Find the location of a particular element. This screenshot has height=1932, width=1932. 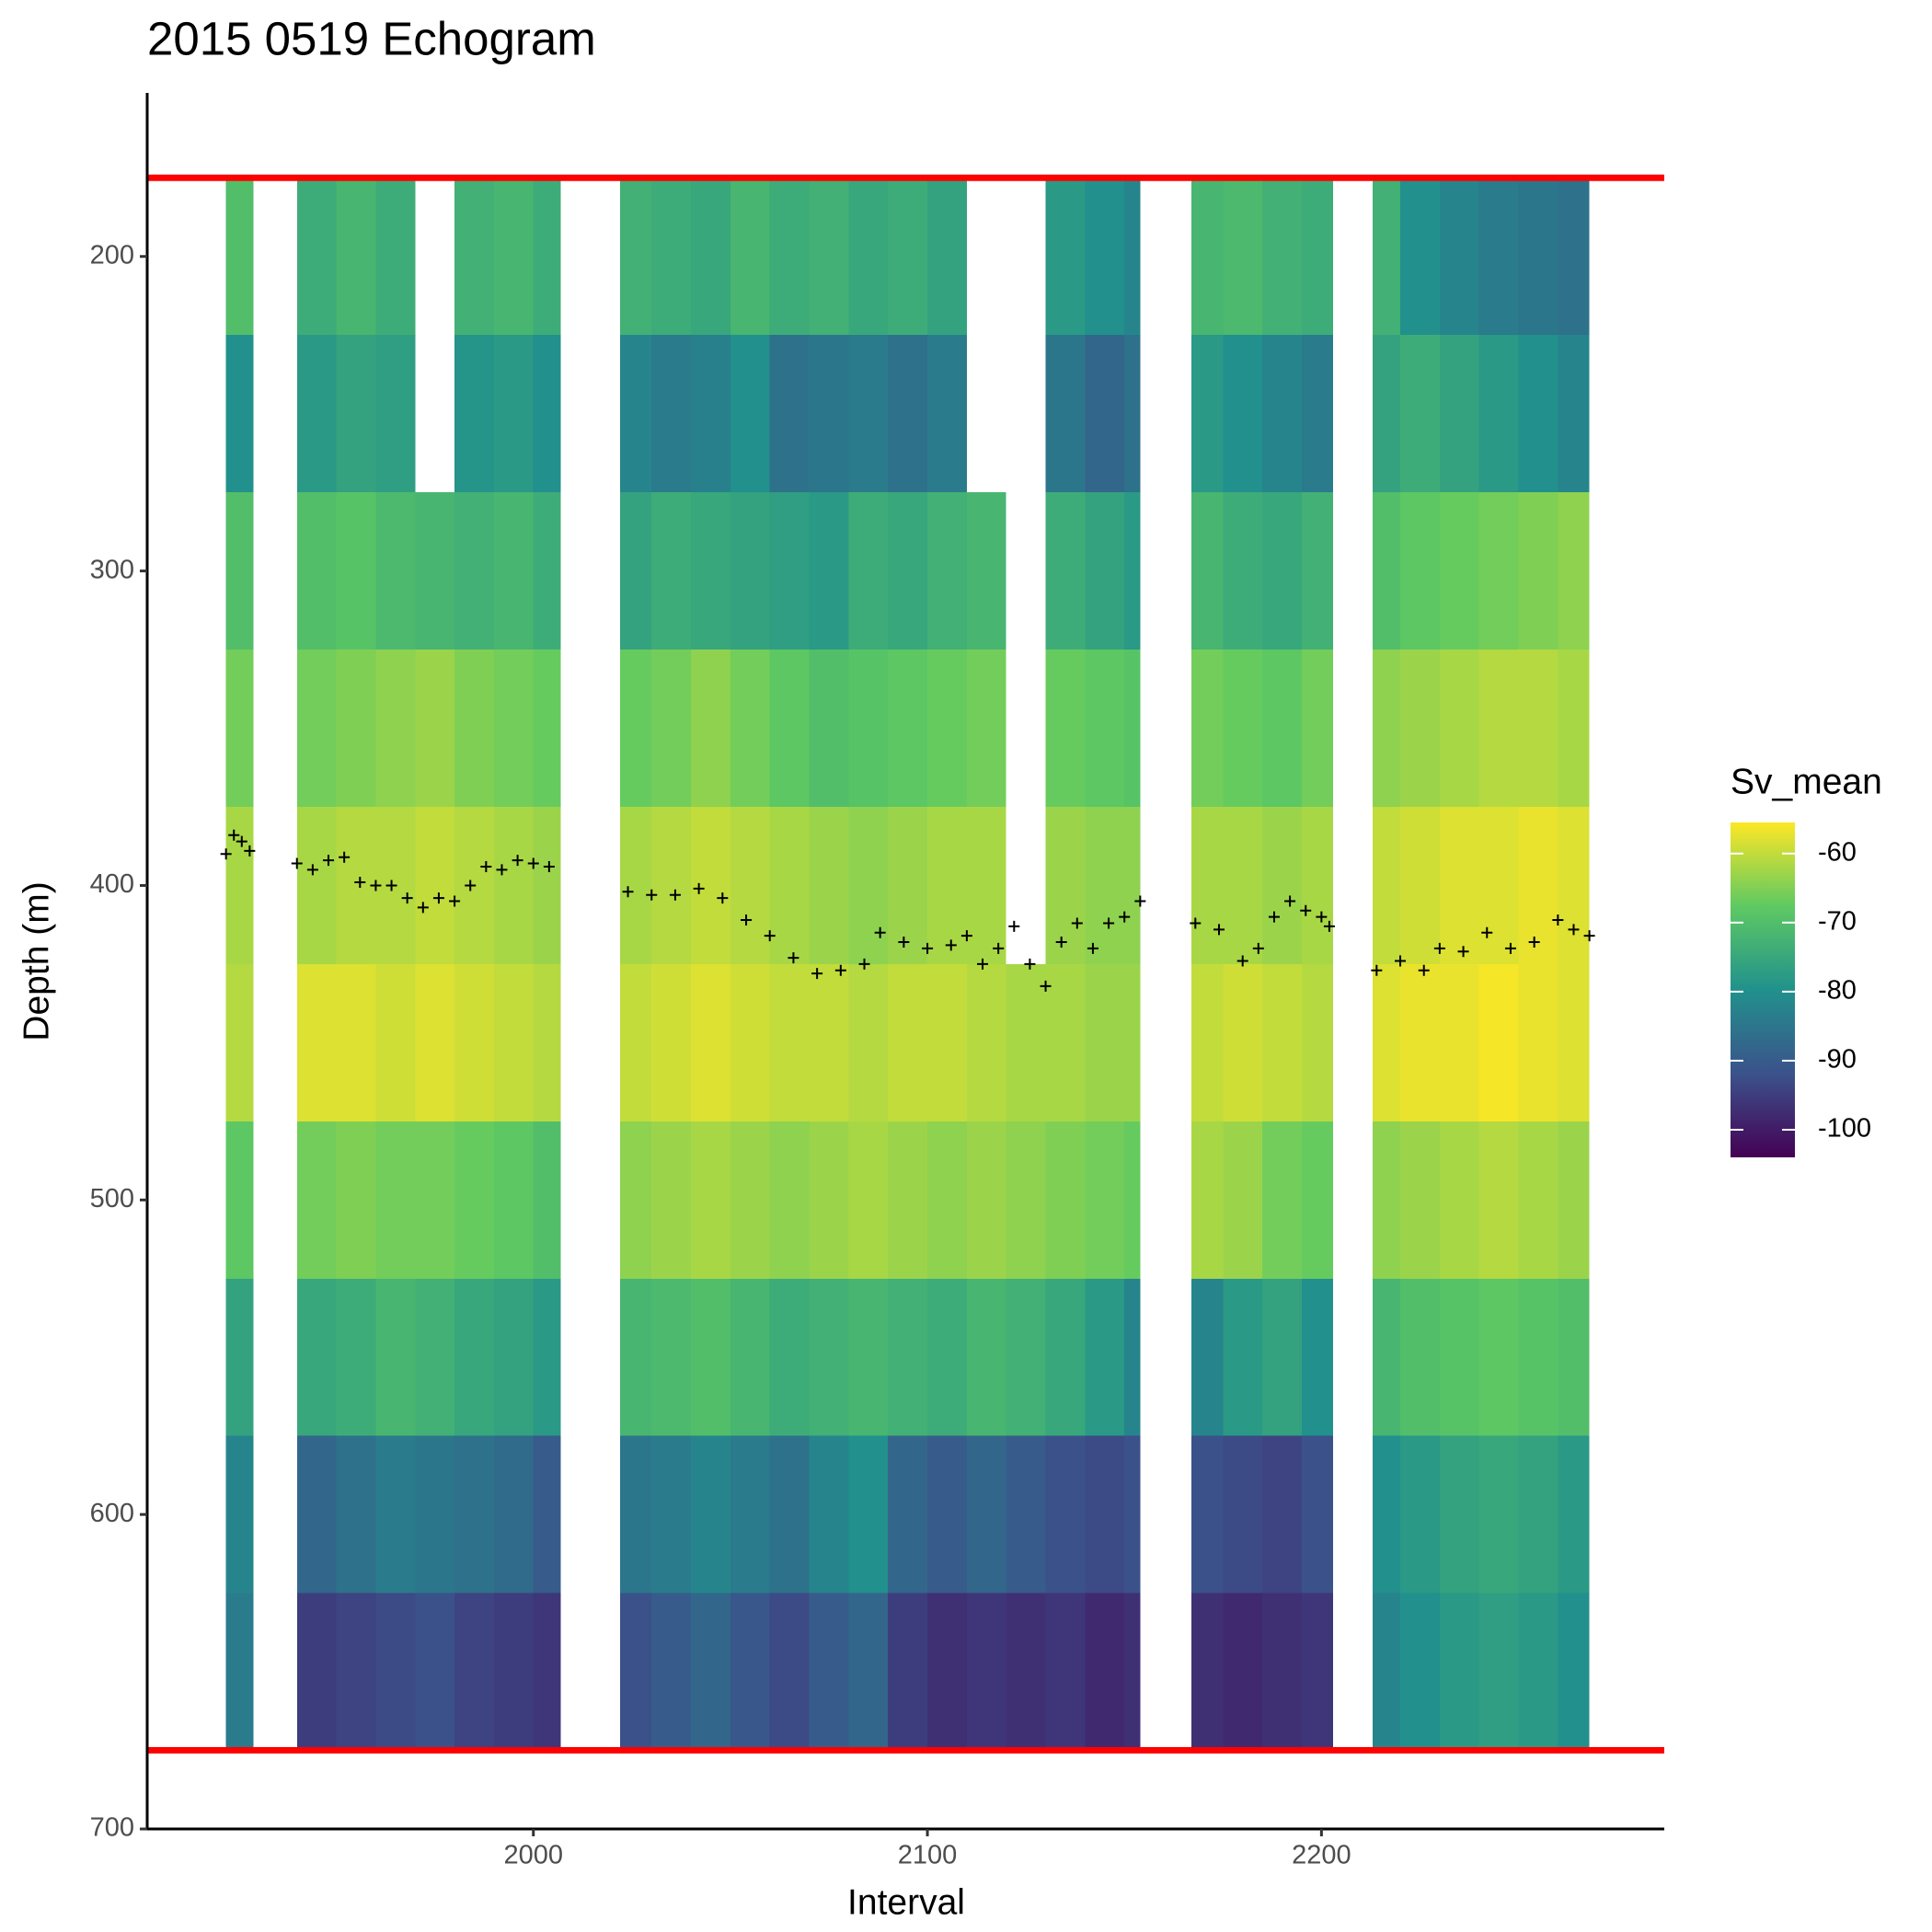

chart-title: 2015 0519 Echogram is located at coordinates (371, 38).